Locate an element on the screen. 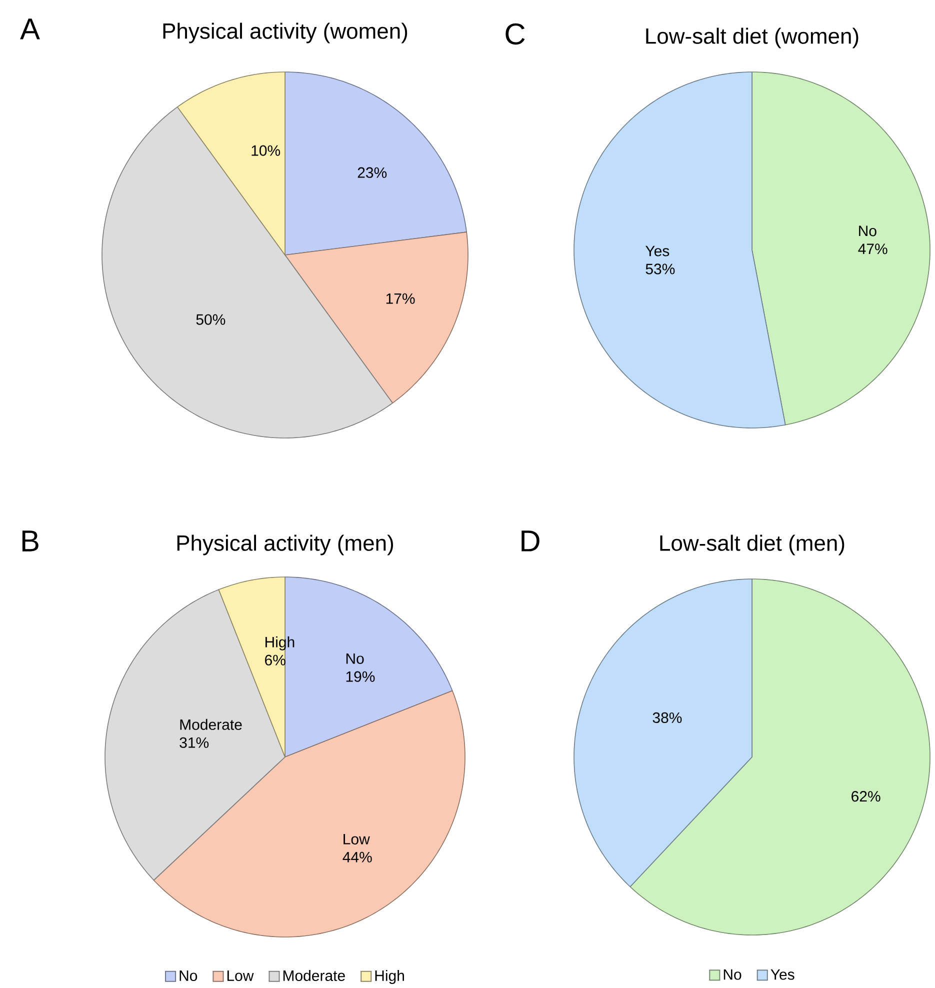 The width and height of the screenshot is (935, 988). text: A is located at coordinates (30, 29).